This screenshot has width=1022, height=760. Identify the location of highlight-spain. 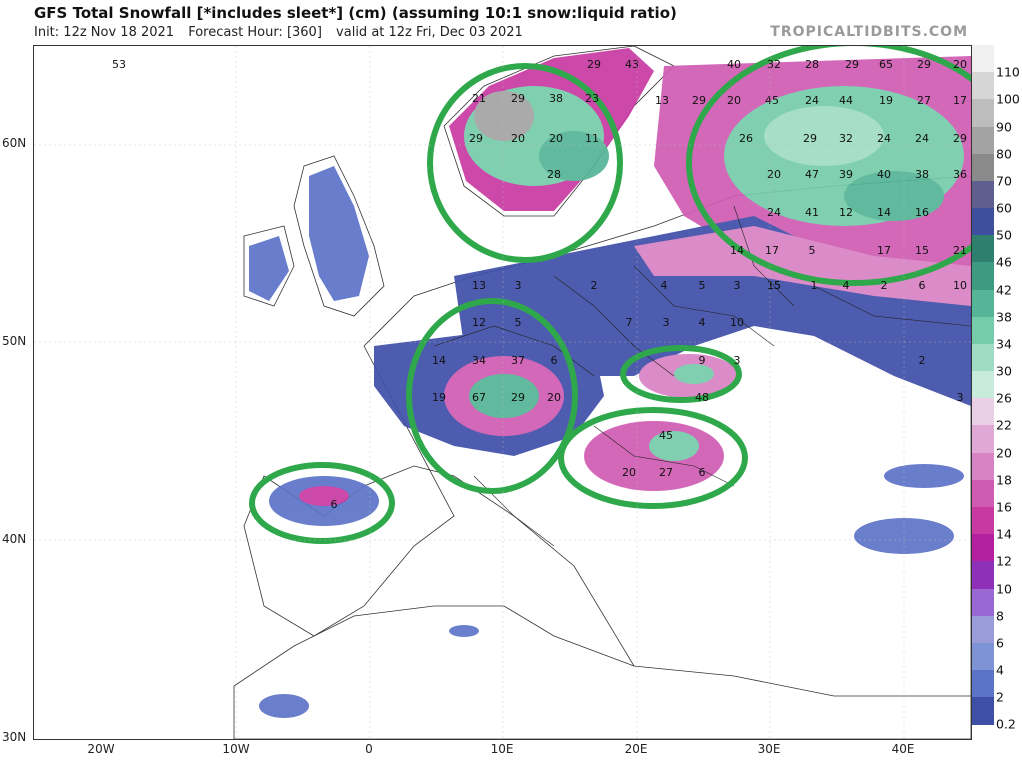
(322, 503).